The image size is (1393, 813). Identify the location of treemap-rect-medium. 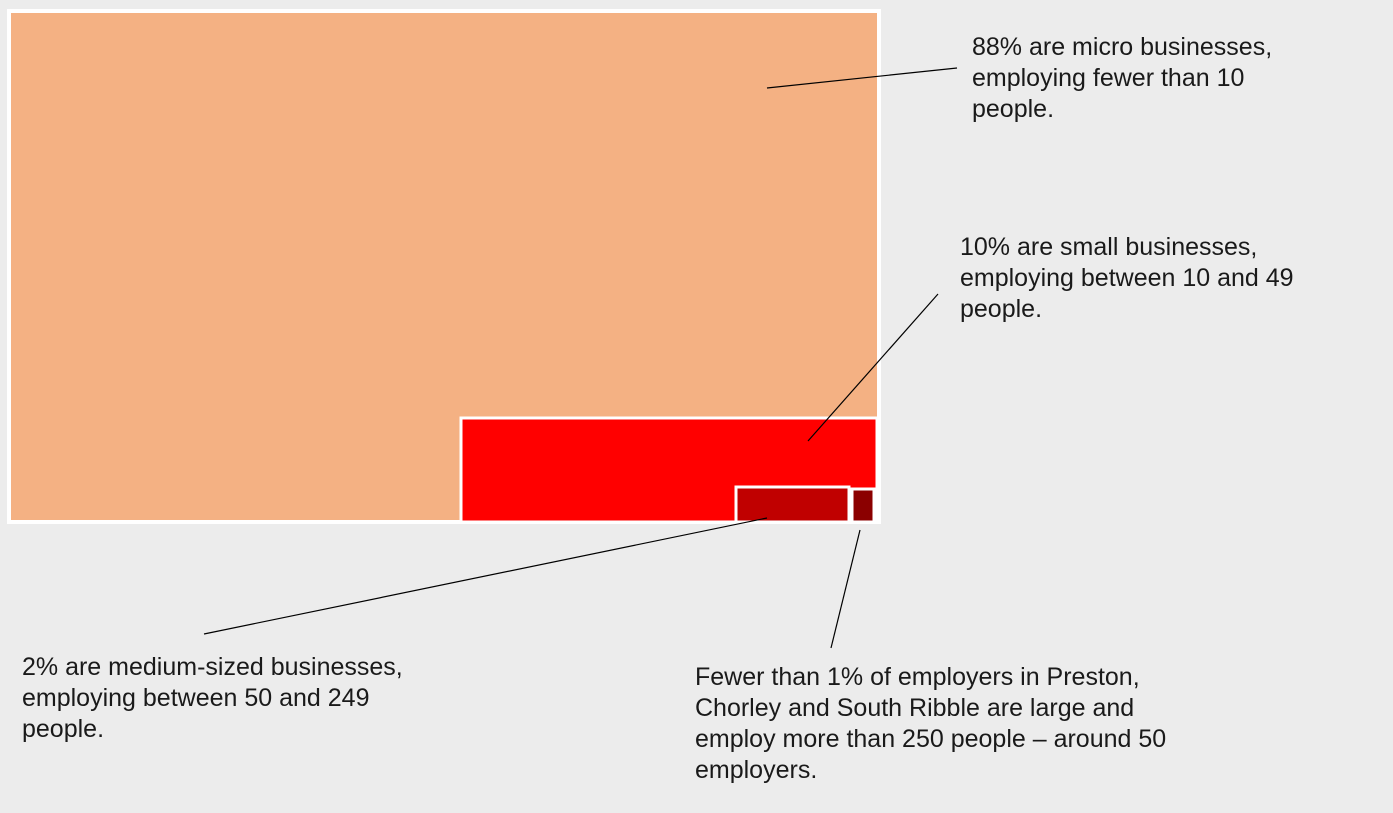
(792, 504).